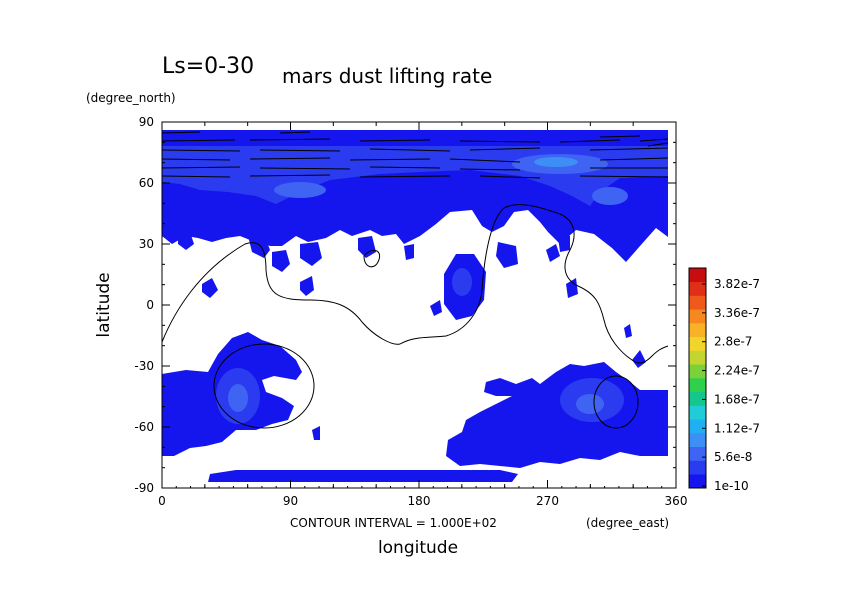 The image size is (842, 595). Describe the element at coordinates (208, 66) in the screenshot. I see `chart-title-prefix: Ls=0-30` at that location.